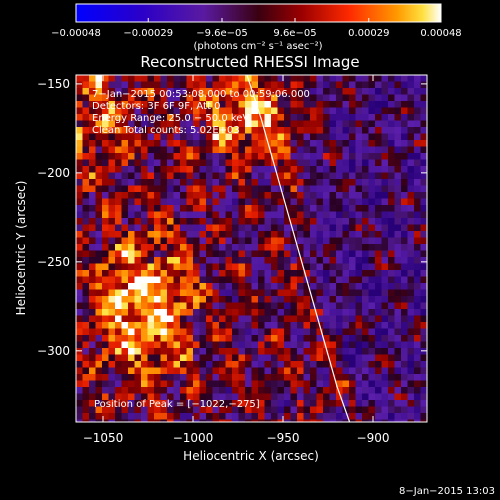 The height and width of the screenshot is (500, 500). I want to click on y-tick-label: −300, so click(53, 351).